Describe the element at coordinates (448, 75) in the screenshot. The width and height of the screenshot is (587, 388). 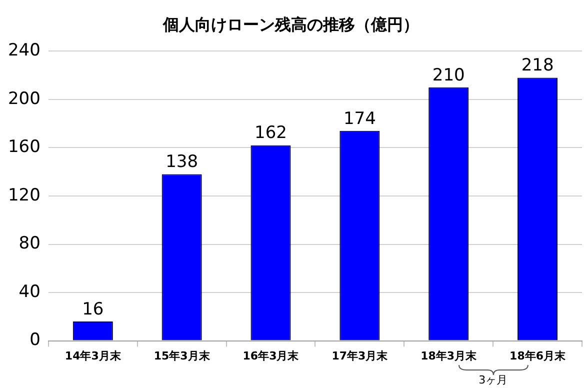
I see `data-label: 210` at that location.